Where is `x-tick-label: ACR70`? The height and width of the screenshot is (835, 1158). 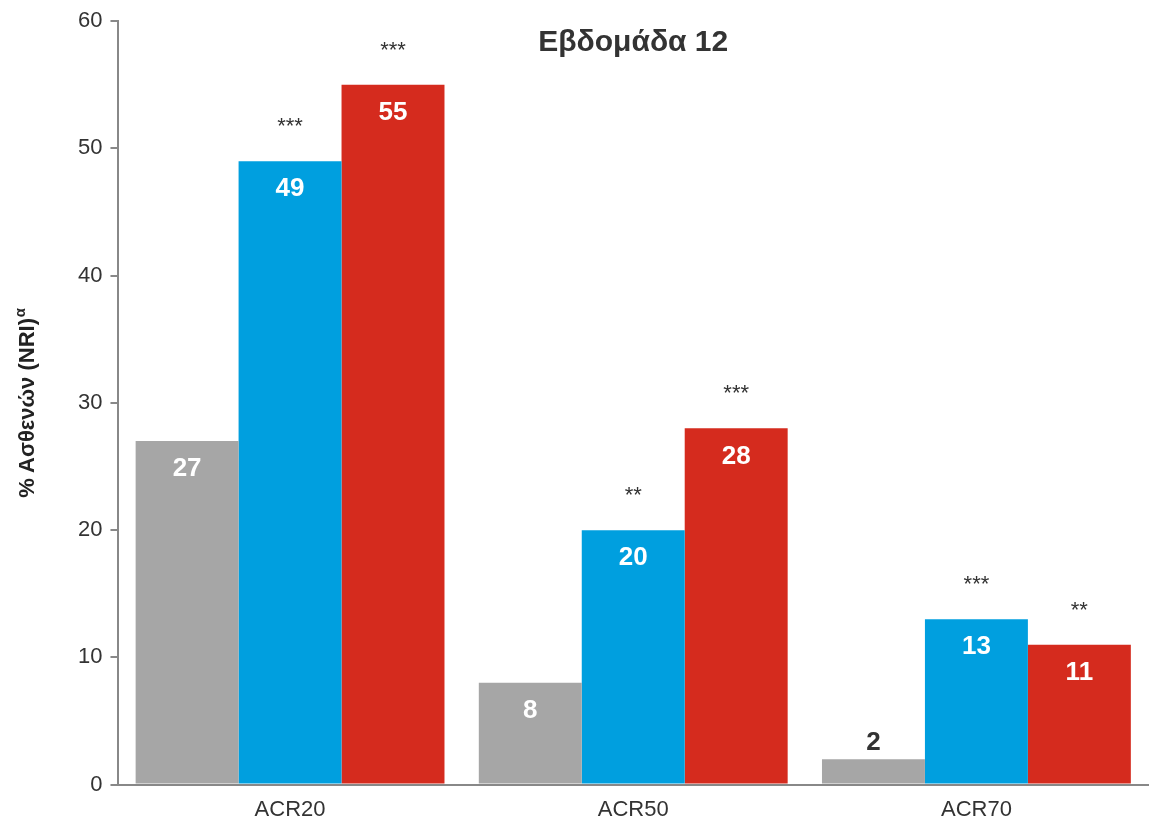 x-tick-label: ACR70 is located at coordinates (976, 808).